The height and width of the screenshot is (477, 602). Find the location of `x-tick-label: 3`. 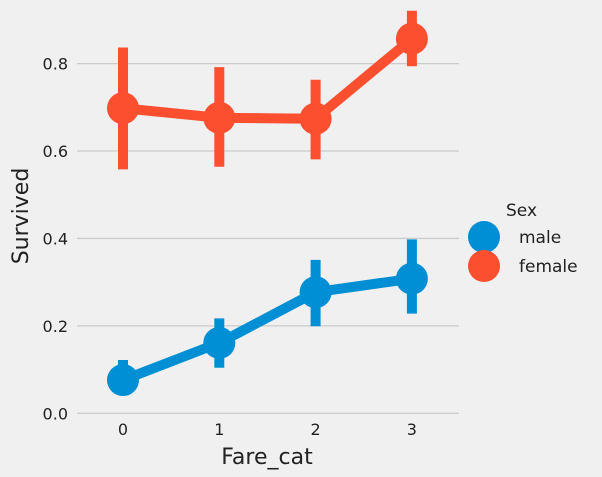

x-tick-label: 3 is located at coordinates (412, 429).